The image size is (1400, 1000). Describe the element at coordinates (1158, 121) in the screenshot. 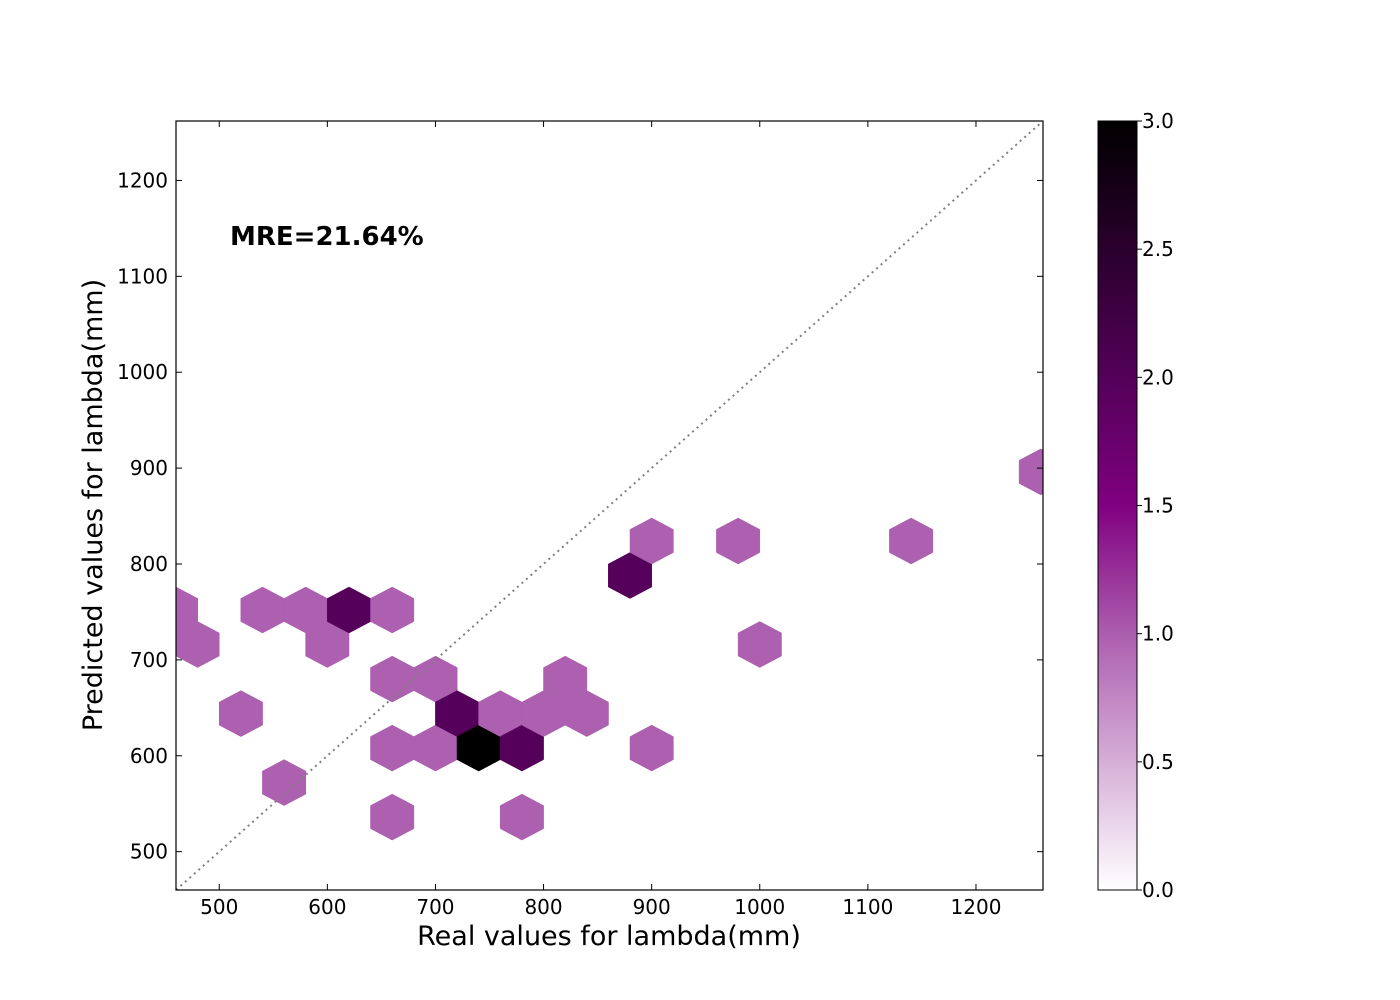

I see `colorbar-tick-label: 3.0` at that location.